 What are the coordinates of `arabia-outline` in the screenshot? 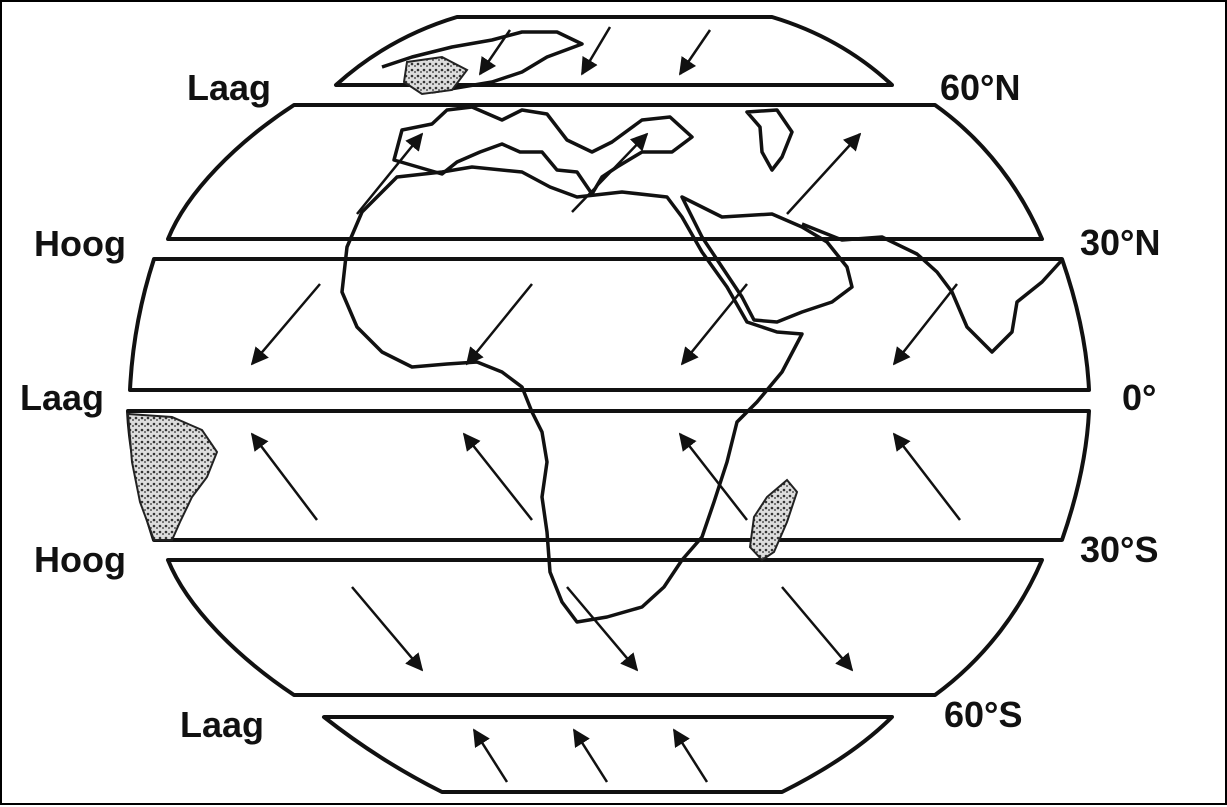 It's located at (767, 259).